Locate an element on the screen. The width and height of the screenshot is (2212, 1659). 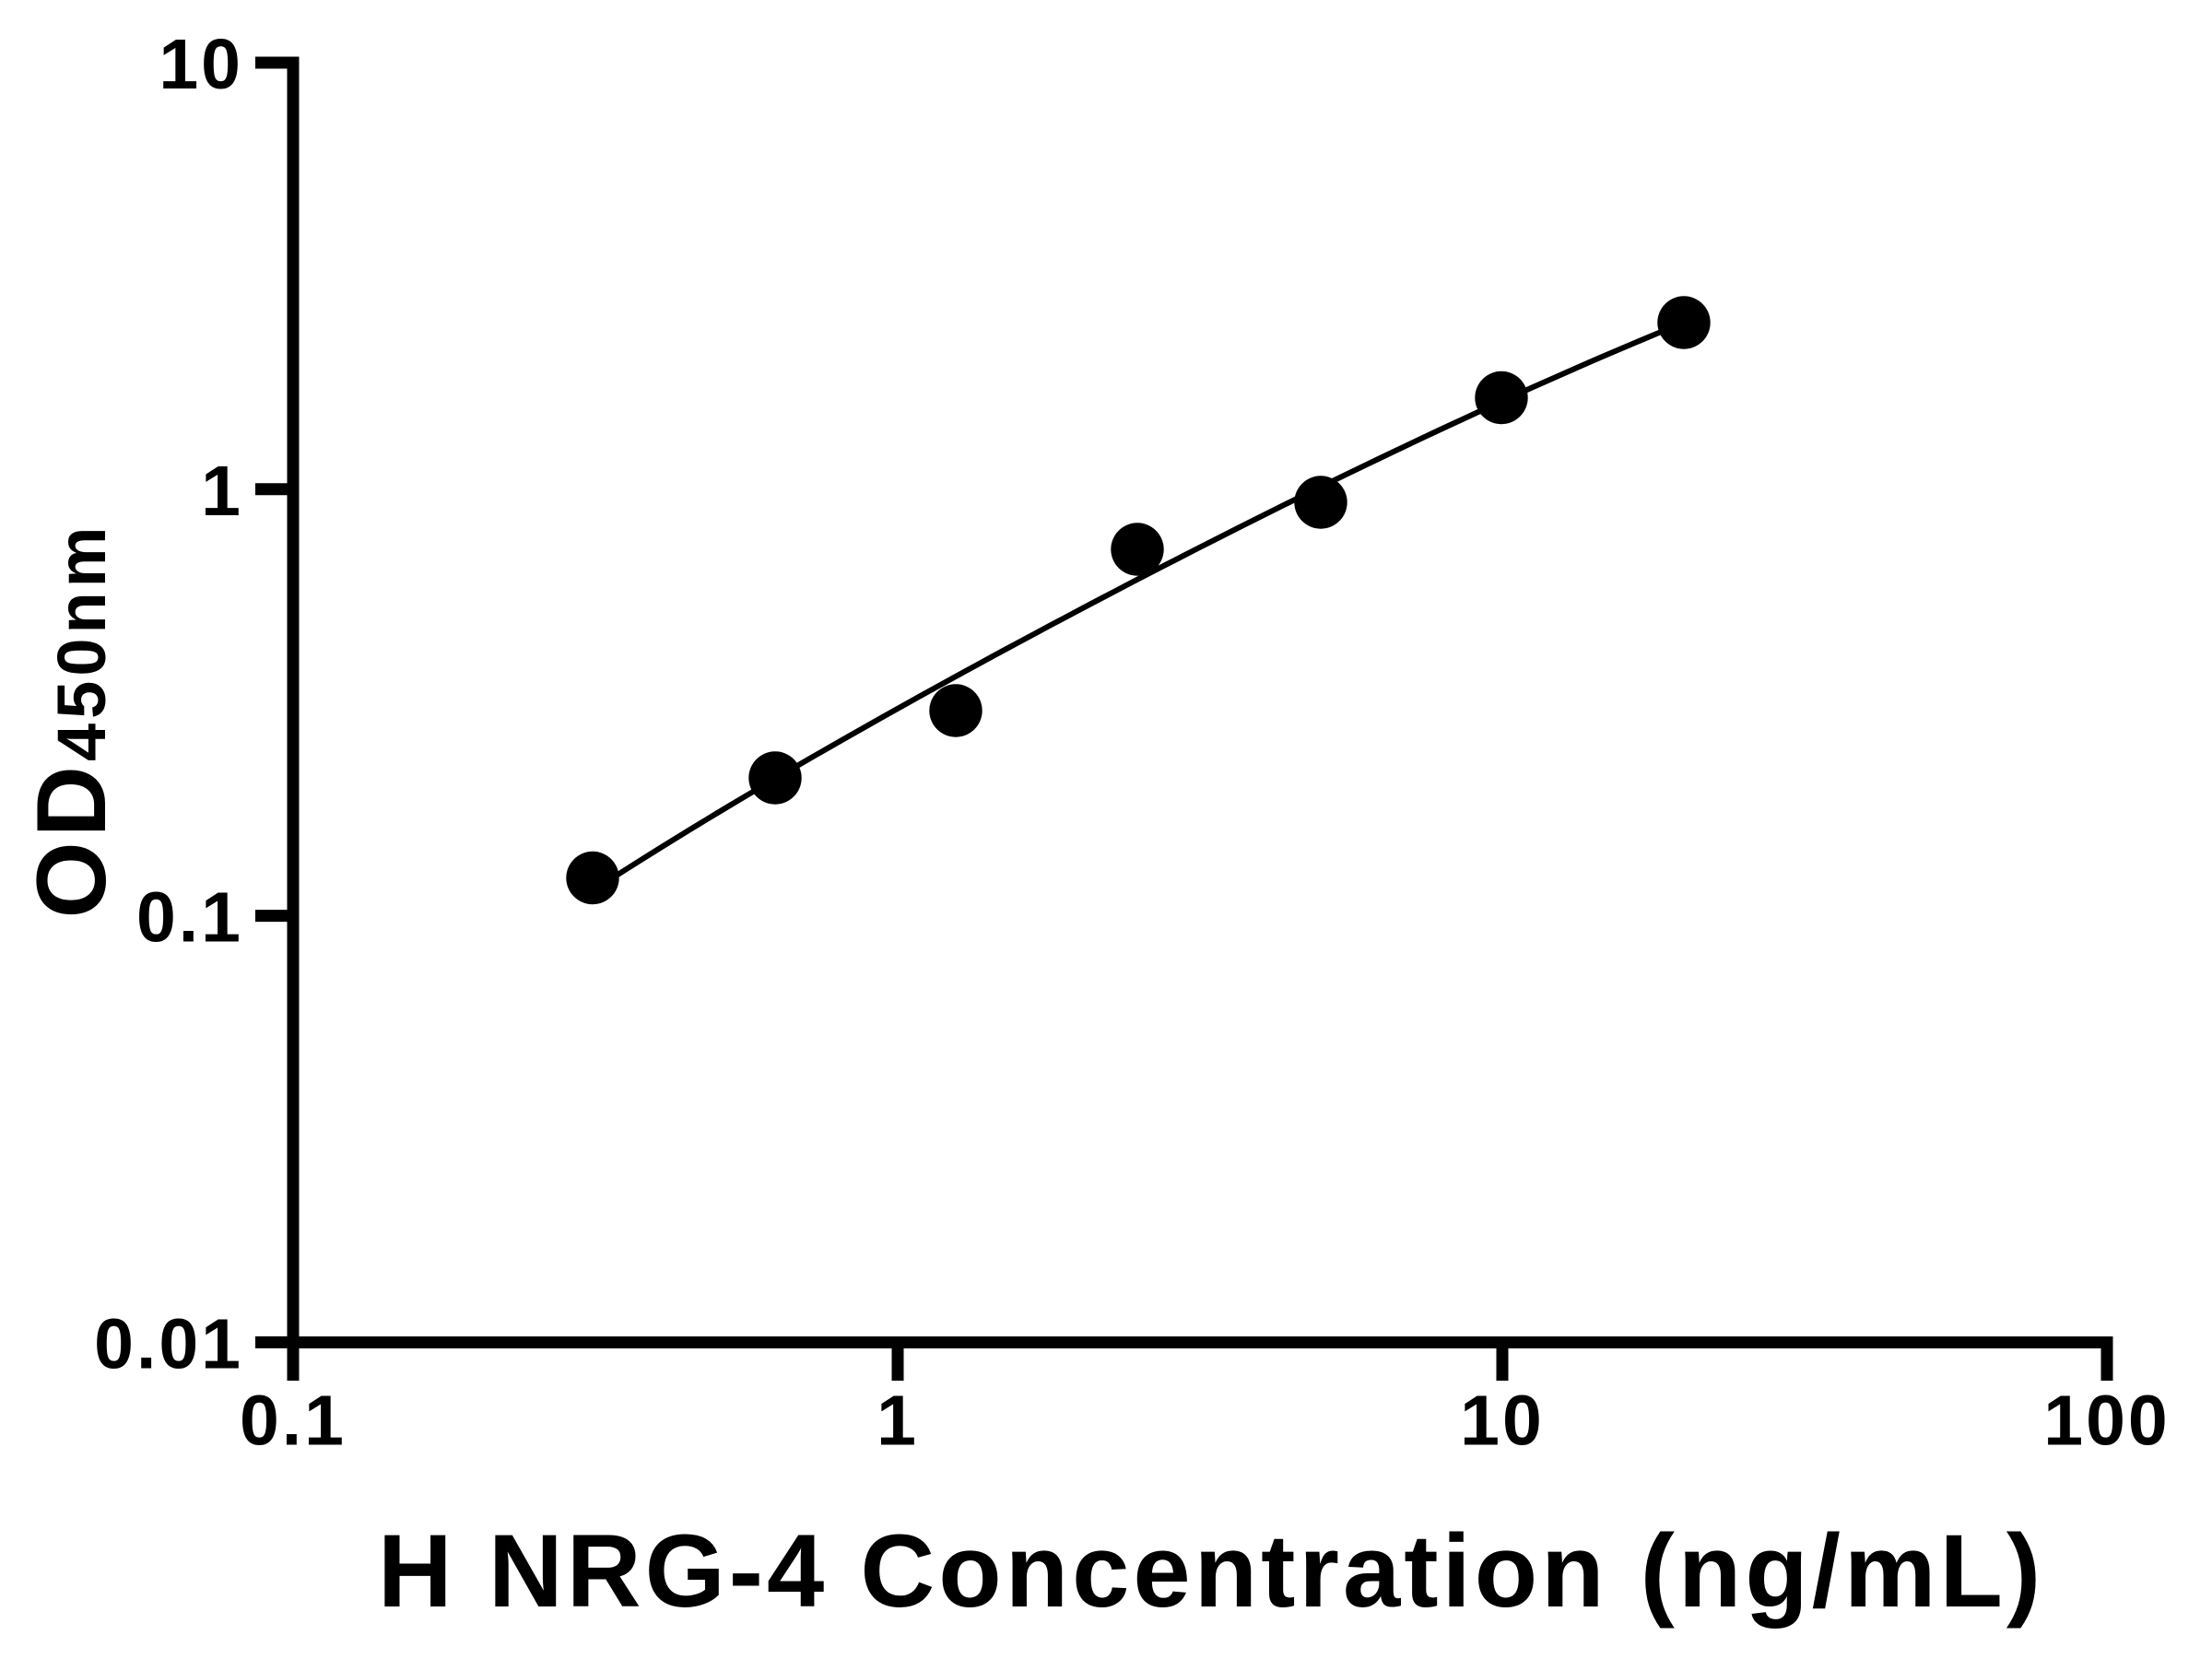
svg-text: OD450nm is located at coordinates (71, 721).